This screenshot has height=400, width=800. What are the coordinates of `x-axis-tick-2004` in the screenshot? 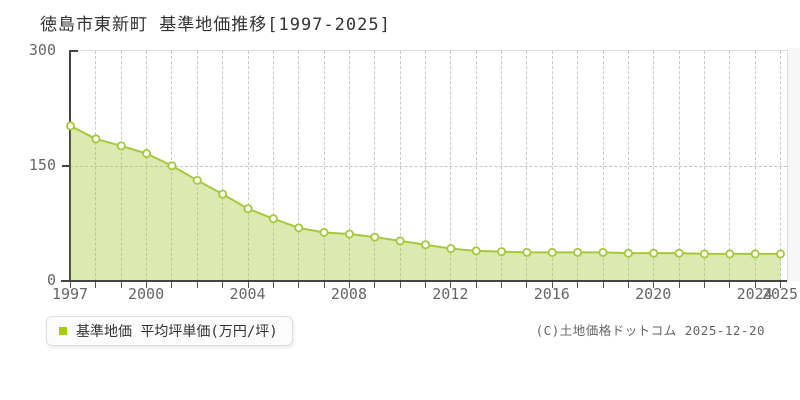 It's located at (248, 285).